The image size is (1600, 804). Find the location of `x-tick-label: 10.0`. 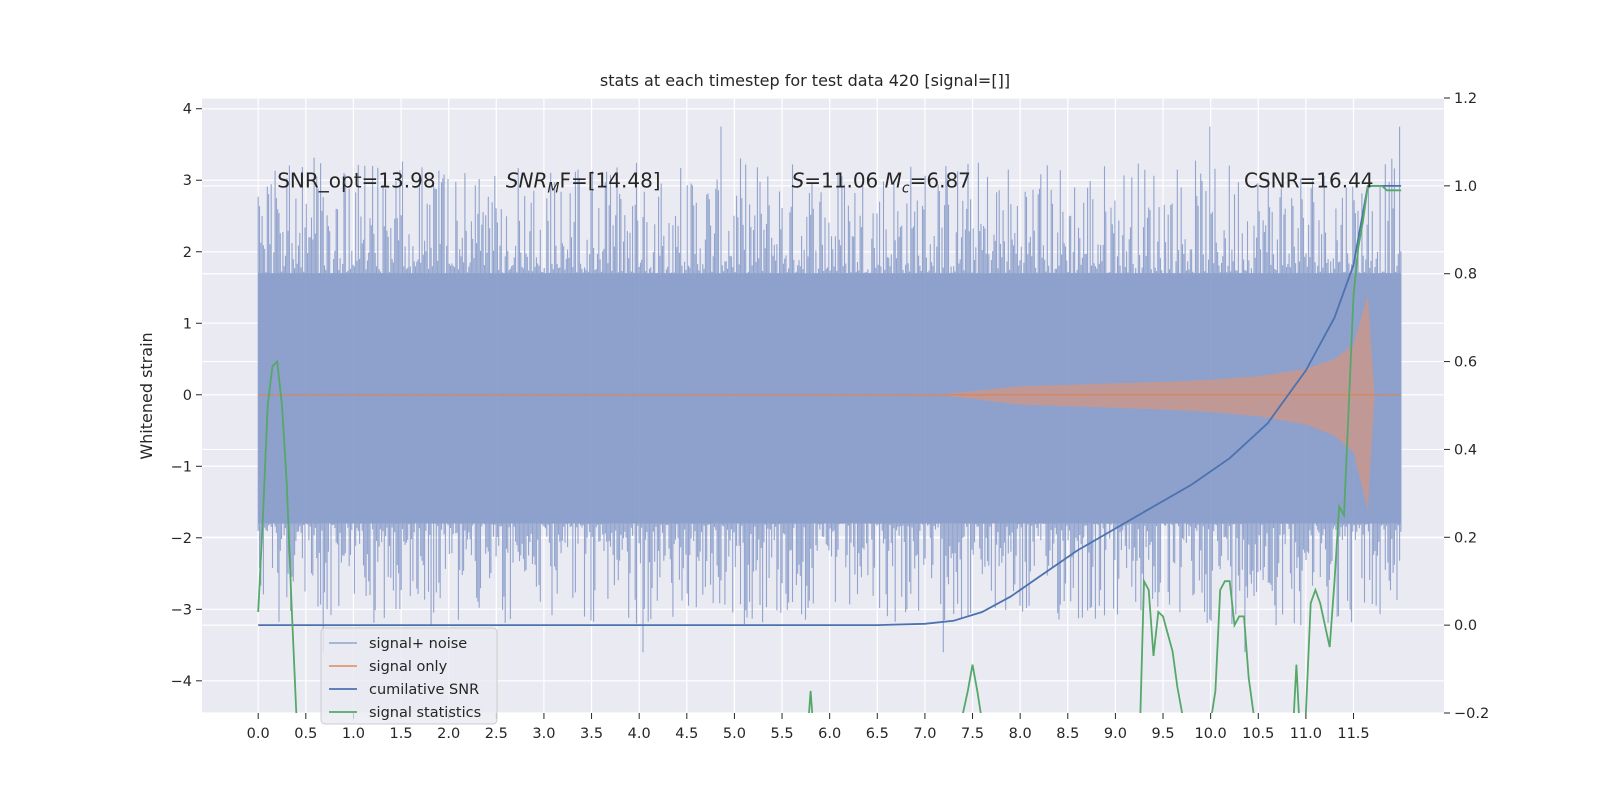

x-tick-label: 10.0 is located at coordinates (1211, 734).